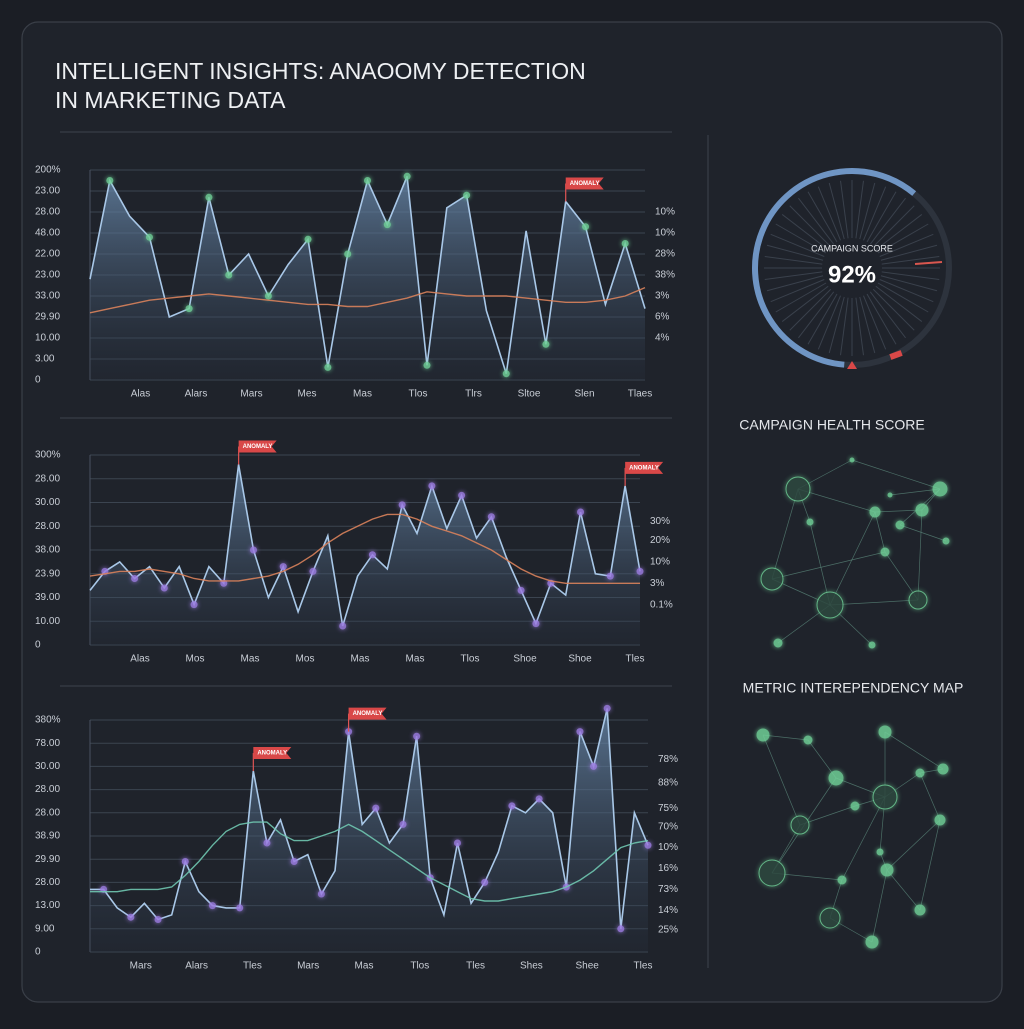 Image resolution: width=1024 pixels, height=1029 pixels. I want to click on y-tick-label: 380%, so click(48, 720).